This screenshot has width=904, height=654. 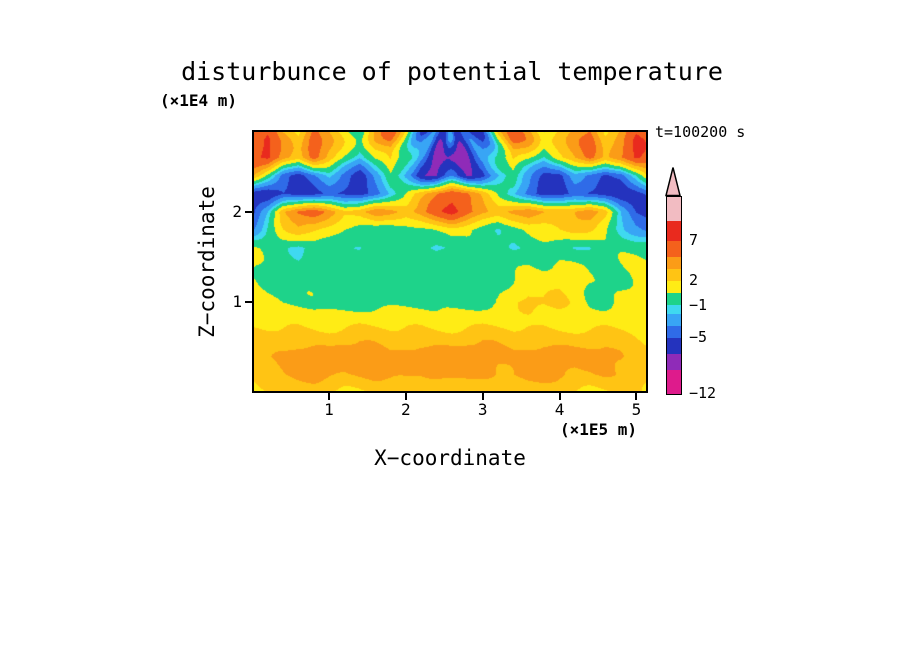 I want to click on x-tick-label: 2, so click(x=405, y=409).